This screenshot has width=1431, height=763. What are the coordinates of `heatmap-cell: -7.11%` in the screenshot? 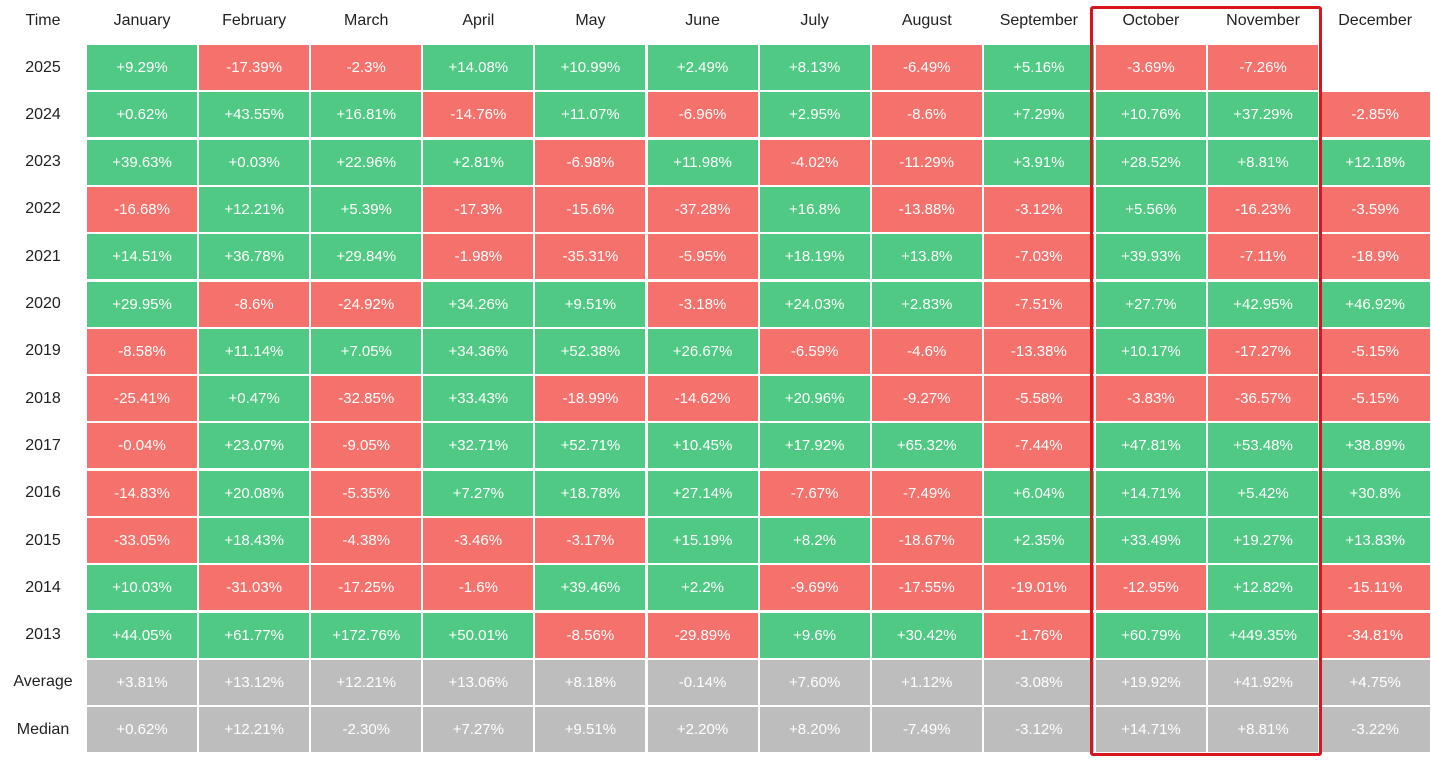 It's located at (1263, 257).